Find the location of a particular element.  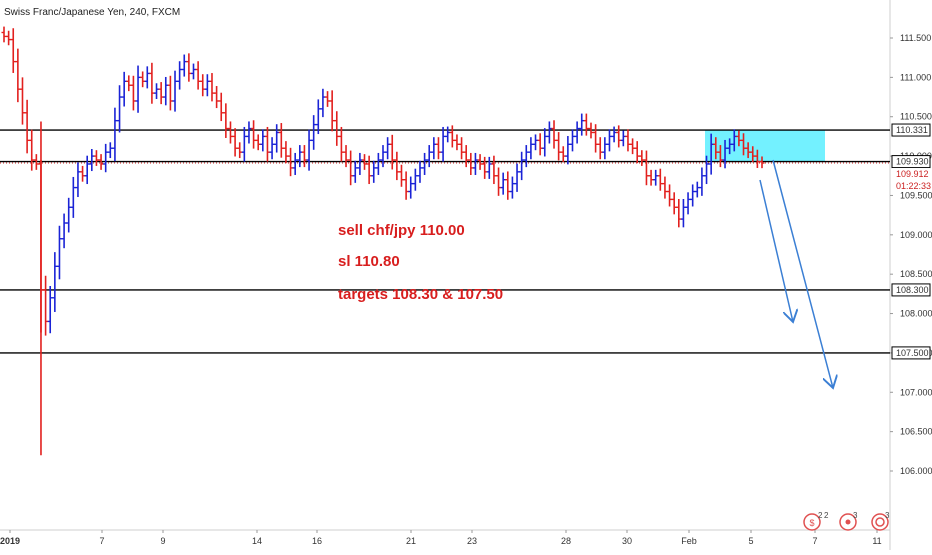

hline-label: 110.331 is located at coordinates (912, 130).